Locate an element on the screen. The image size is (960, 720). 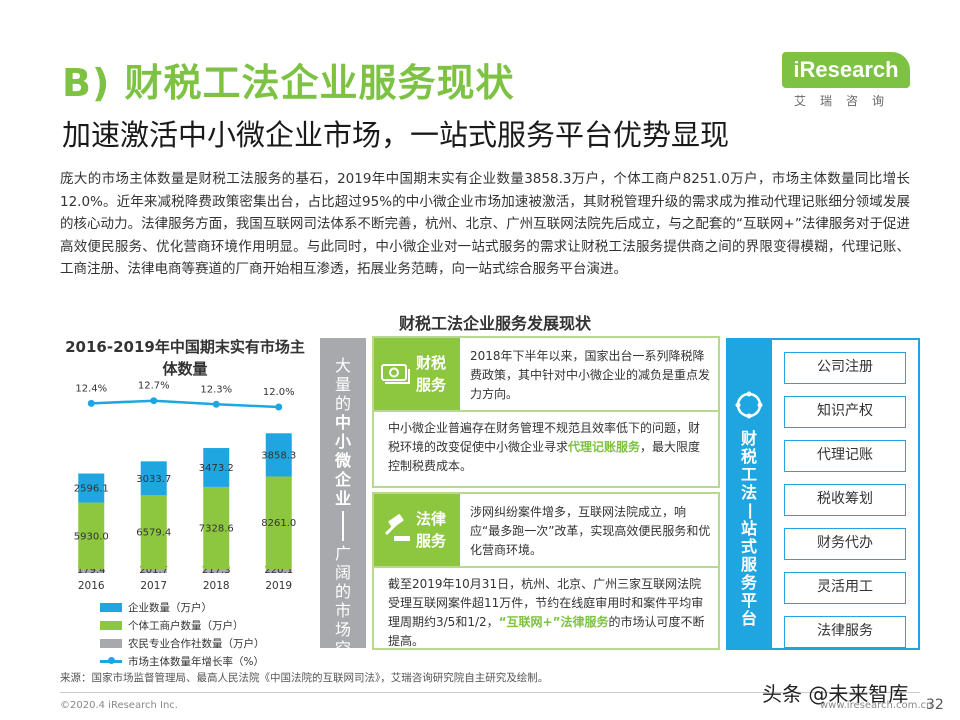
legend-label: 农民专业合作社数量（万户） is located at coordinates (196, 643).